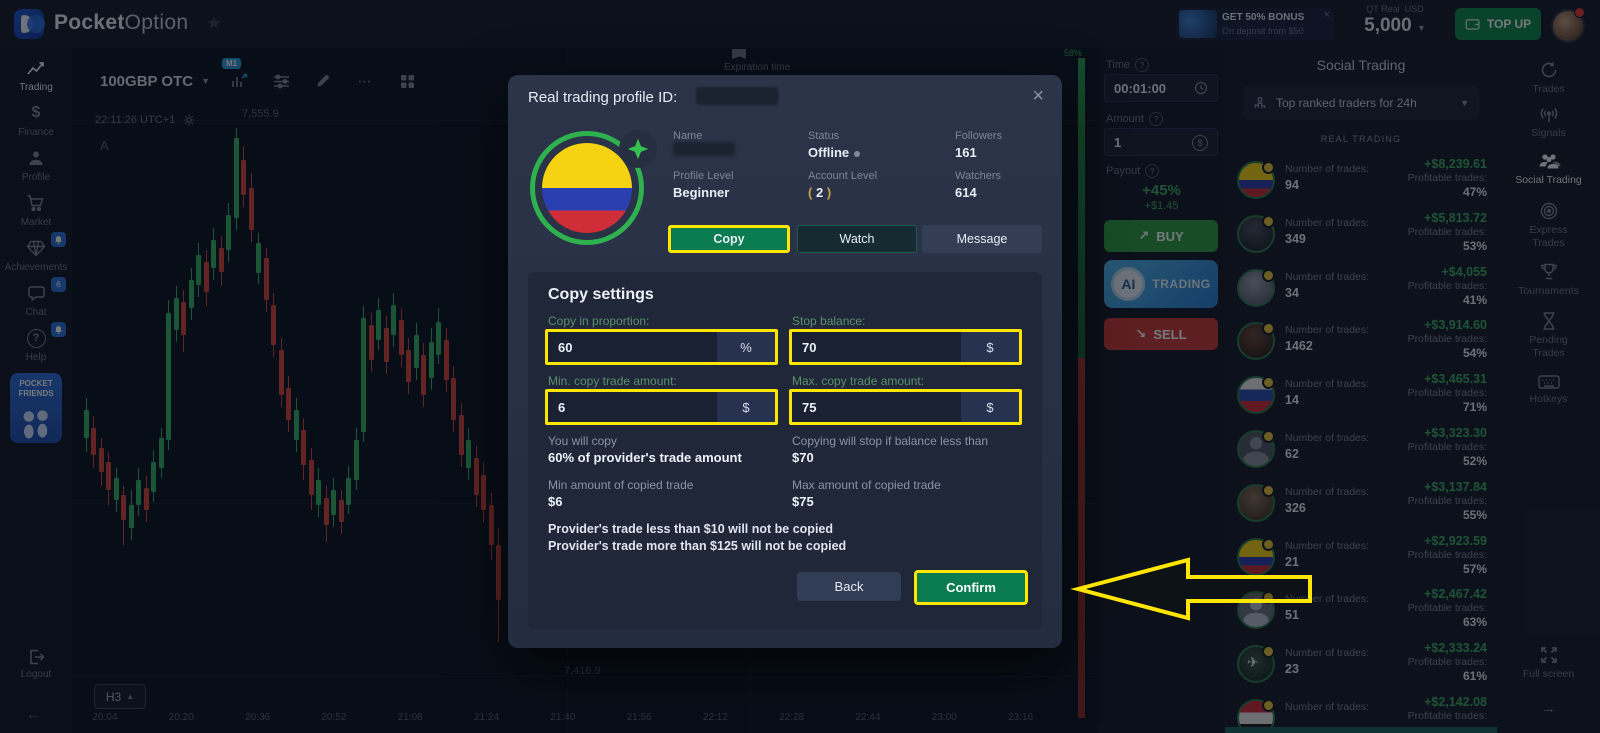  What do you see at coordinates (587, 188) in the screenshot?
I see `colombia-flag-avatar` at bounding box center [587, 188].